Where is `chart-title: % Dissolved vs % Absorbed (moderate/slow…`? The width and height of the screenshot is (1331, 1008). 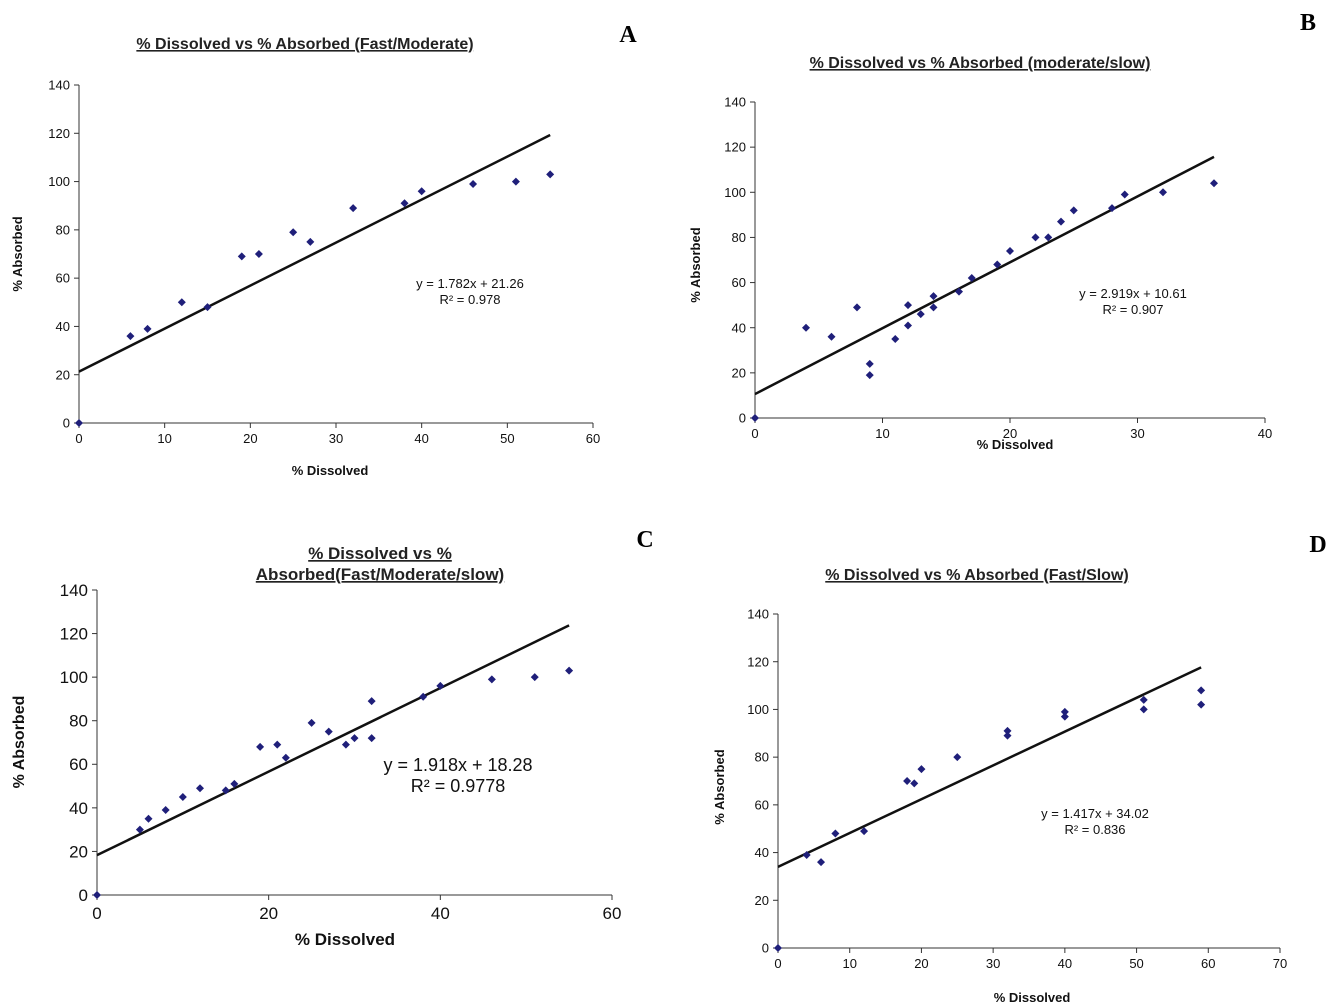 chart-title: % Dissolved vs % Absorbed (moderate/slow… is located at coordinates (980, 63).